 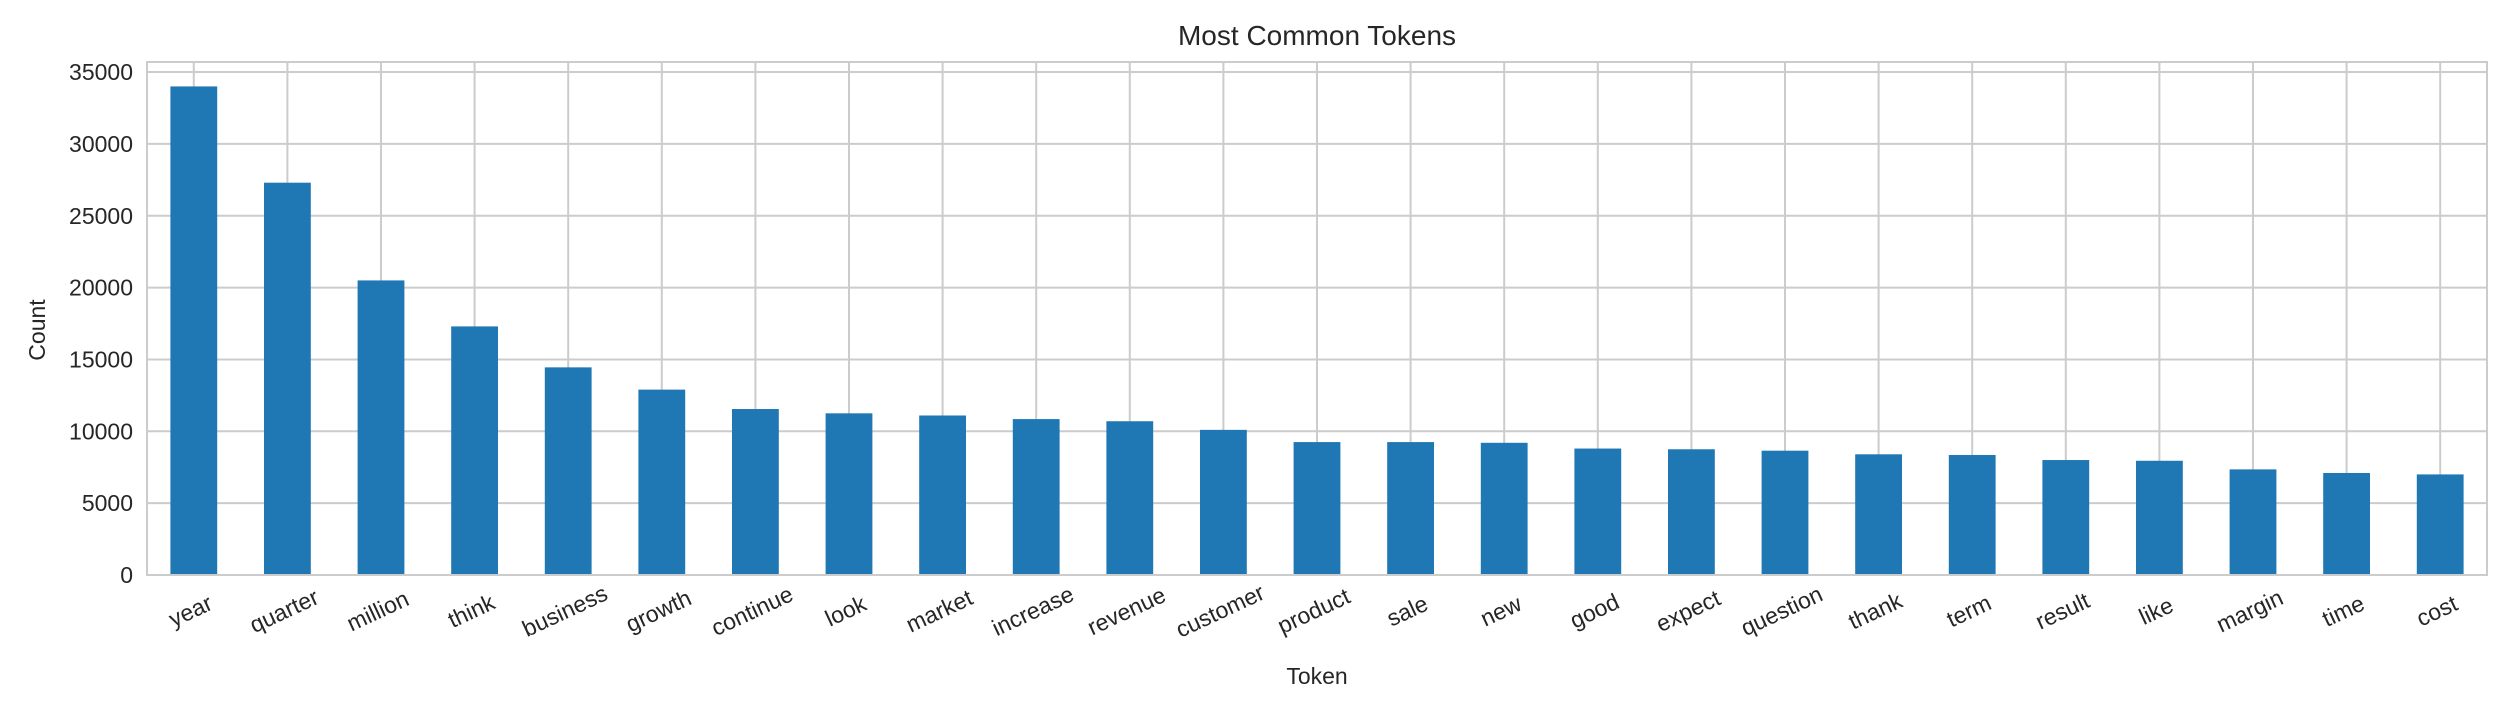 What do you see at coordinates (101, 359) in the screenshot?
I see `y-tick-label: 15000` at bounding box center [101, 359].